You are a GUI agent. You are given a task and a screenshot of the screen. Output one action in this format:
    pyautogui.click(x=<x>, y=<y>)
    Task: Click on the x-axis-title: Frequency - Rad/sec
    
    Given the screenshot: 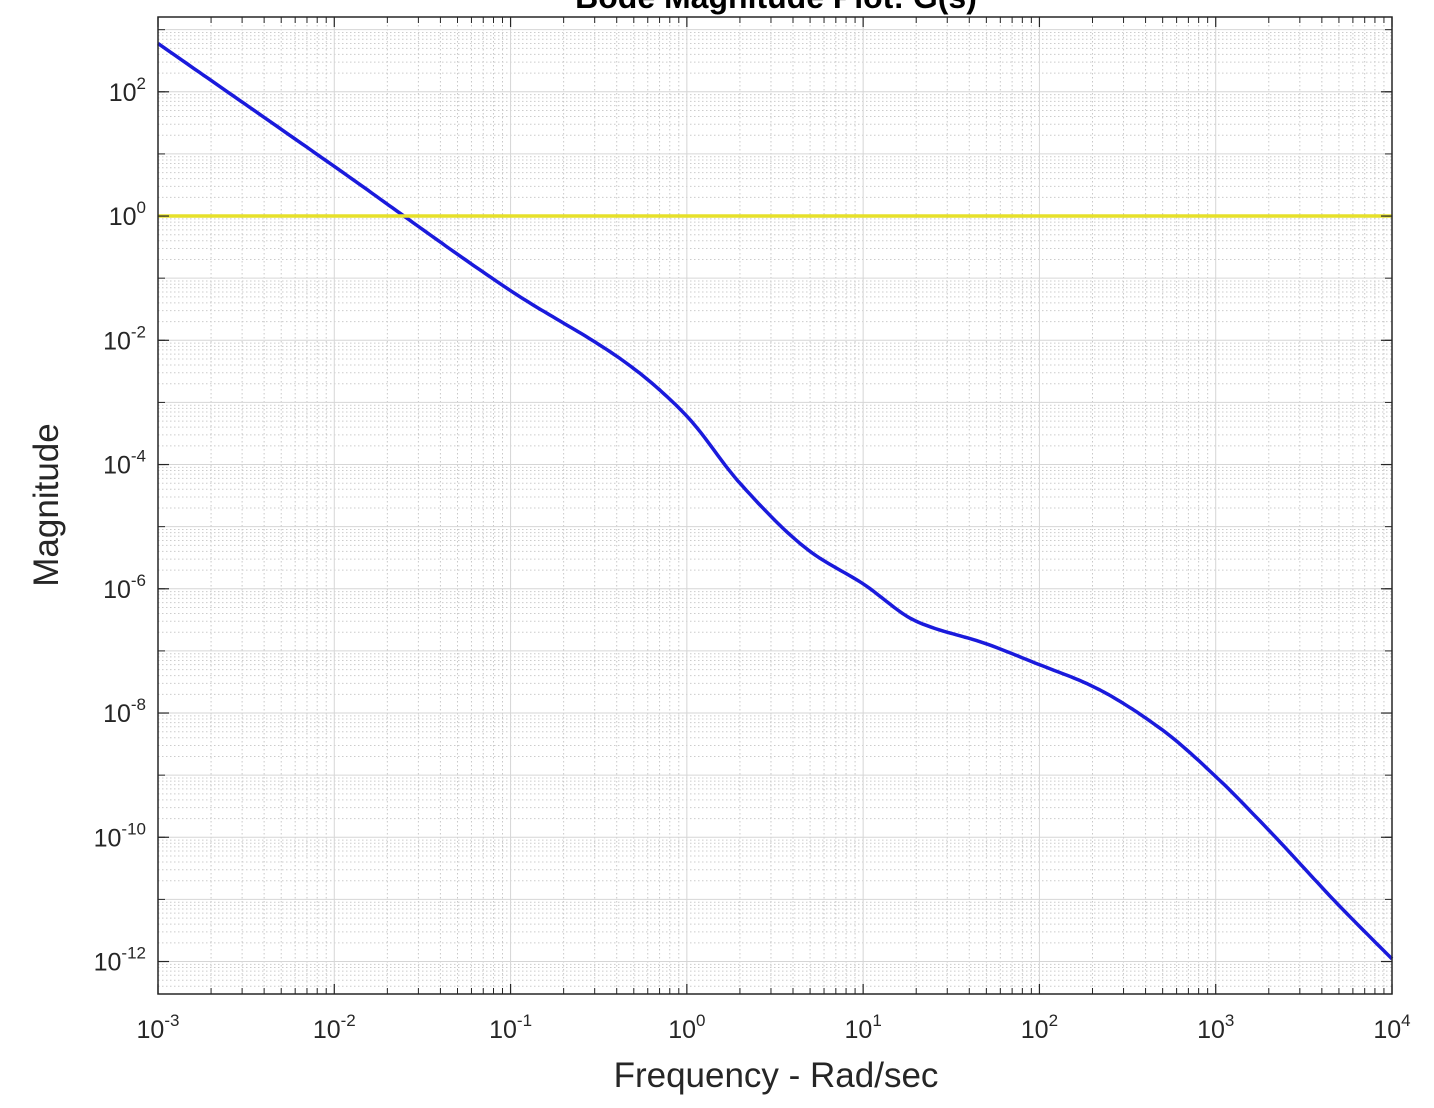 What is the action you would take?
    pyautogui.click(x=776, y=1075)
    